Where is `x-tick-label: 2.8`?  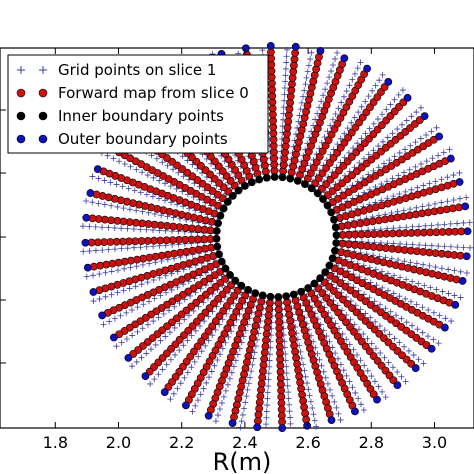 x-tick-label: 2.8 is located at coordinates (371, 442).